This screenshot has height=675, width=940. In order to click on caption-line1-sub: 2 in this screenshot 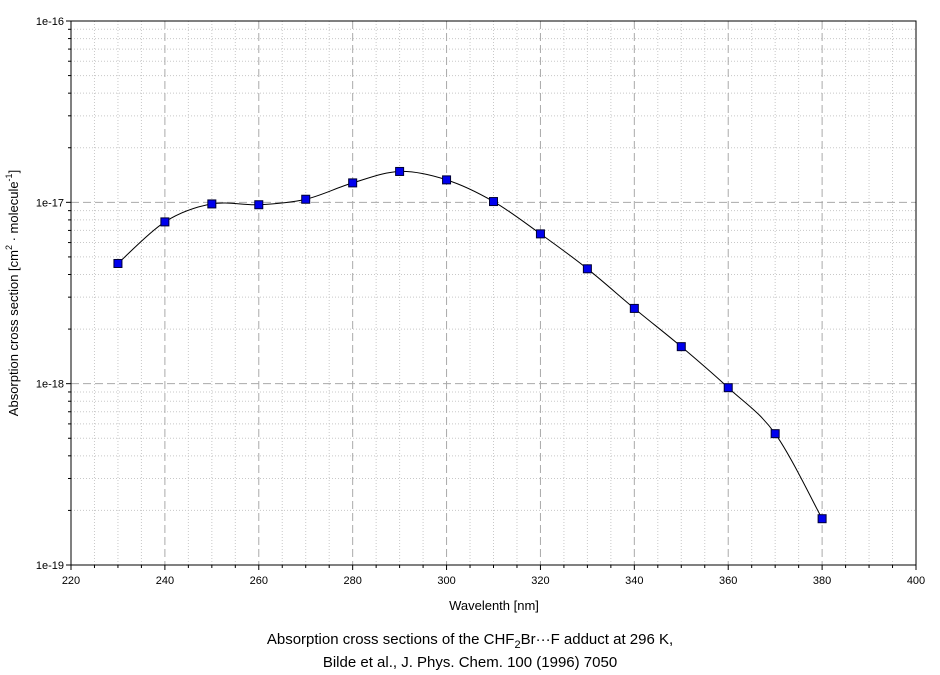, I will do `click(517, 645)`.